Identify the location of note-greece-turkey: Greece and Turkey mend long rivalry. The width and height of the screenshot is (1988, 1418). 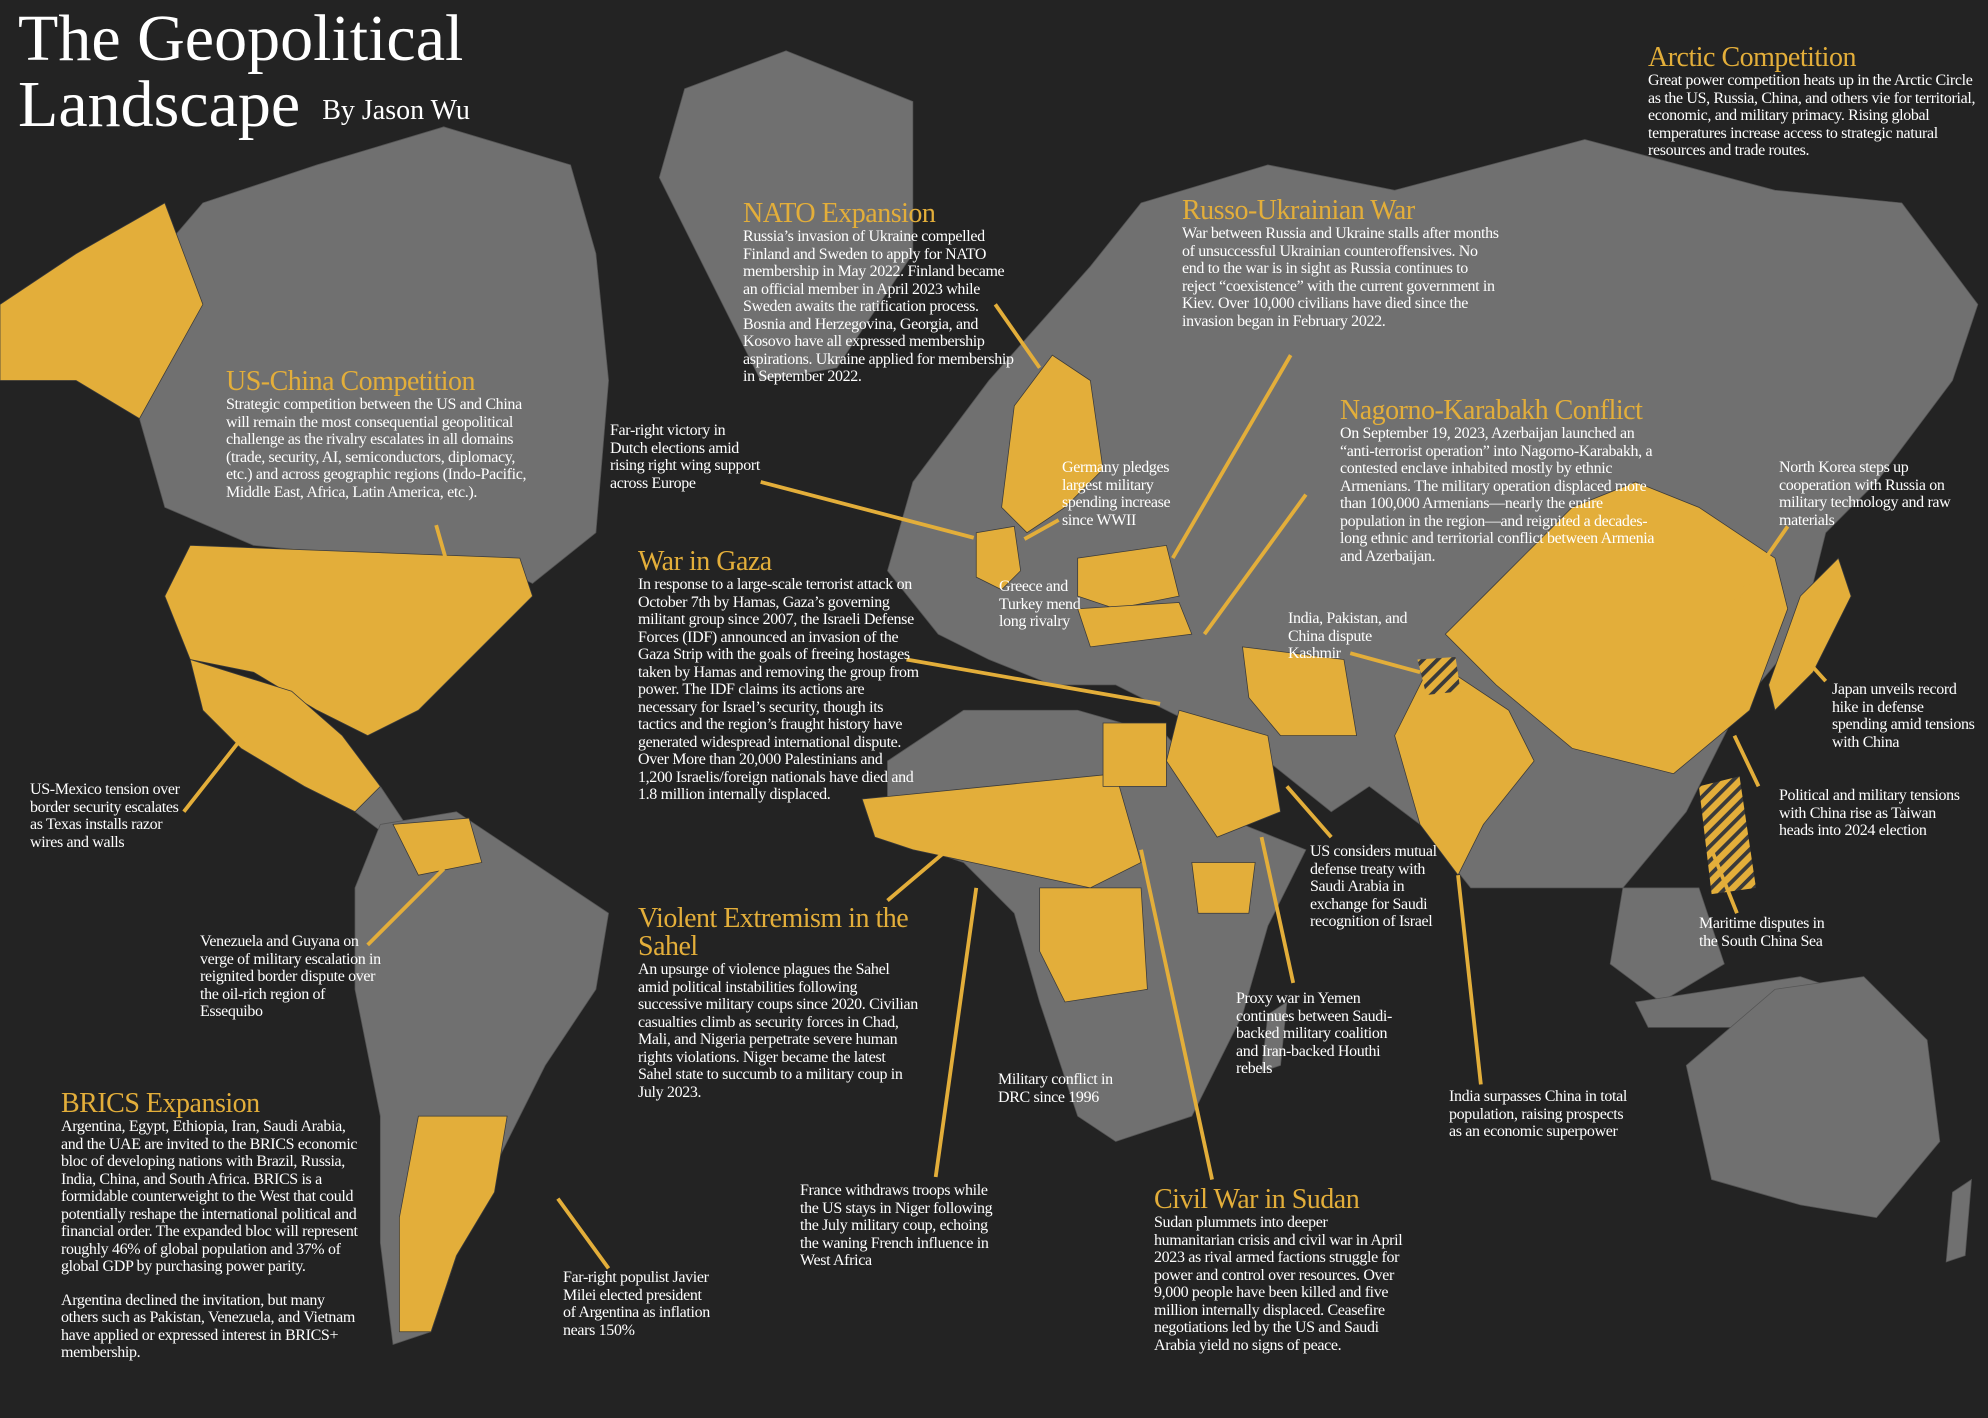
(1040, 604).